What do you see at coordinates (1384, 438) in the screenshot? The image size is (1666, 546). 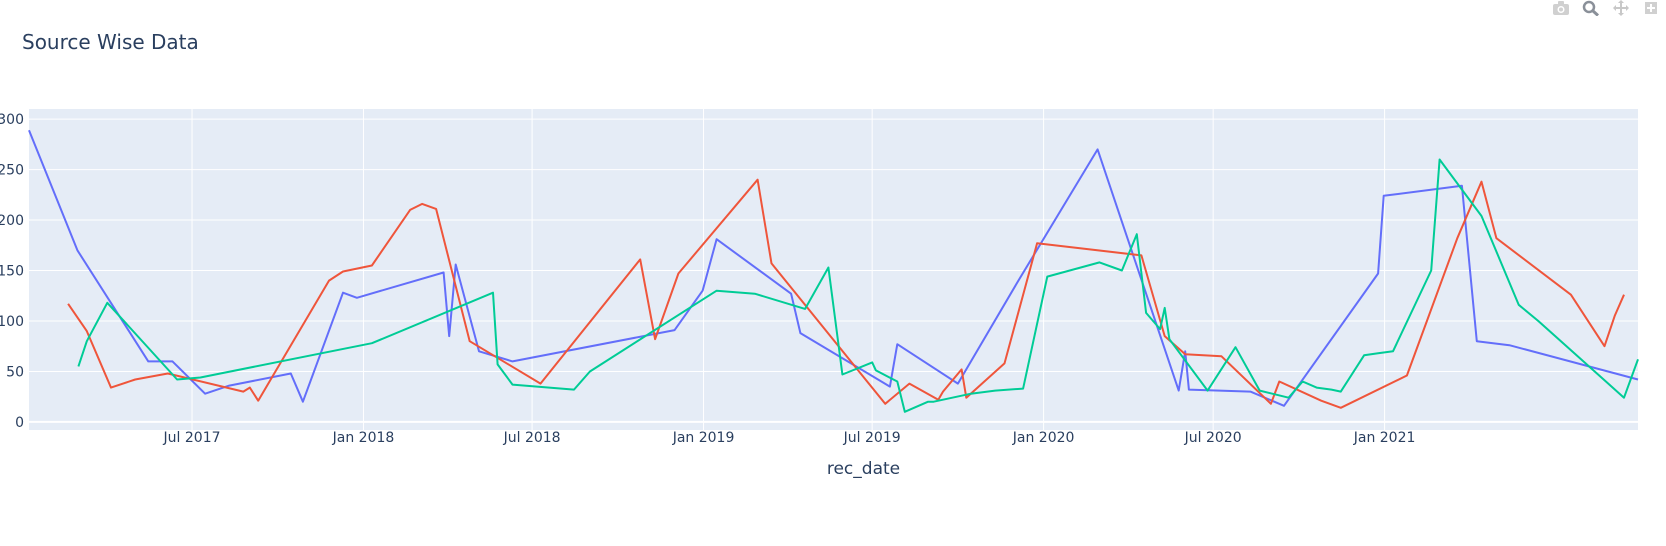 I see `x-tick-label: Jan 2021` at bounding box center [1384, 438].